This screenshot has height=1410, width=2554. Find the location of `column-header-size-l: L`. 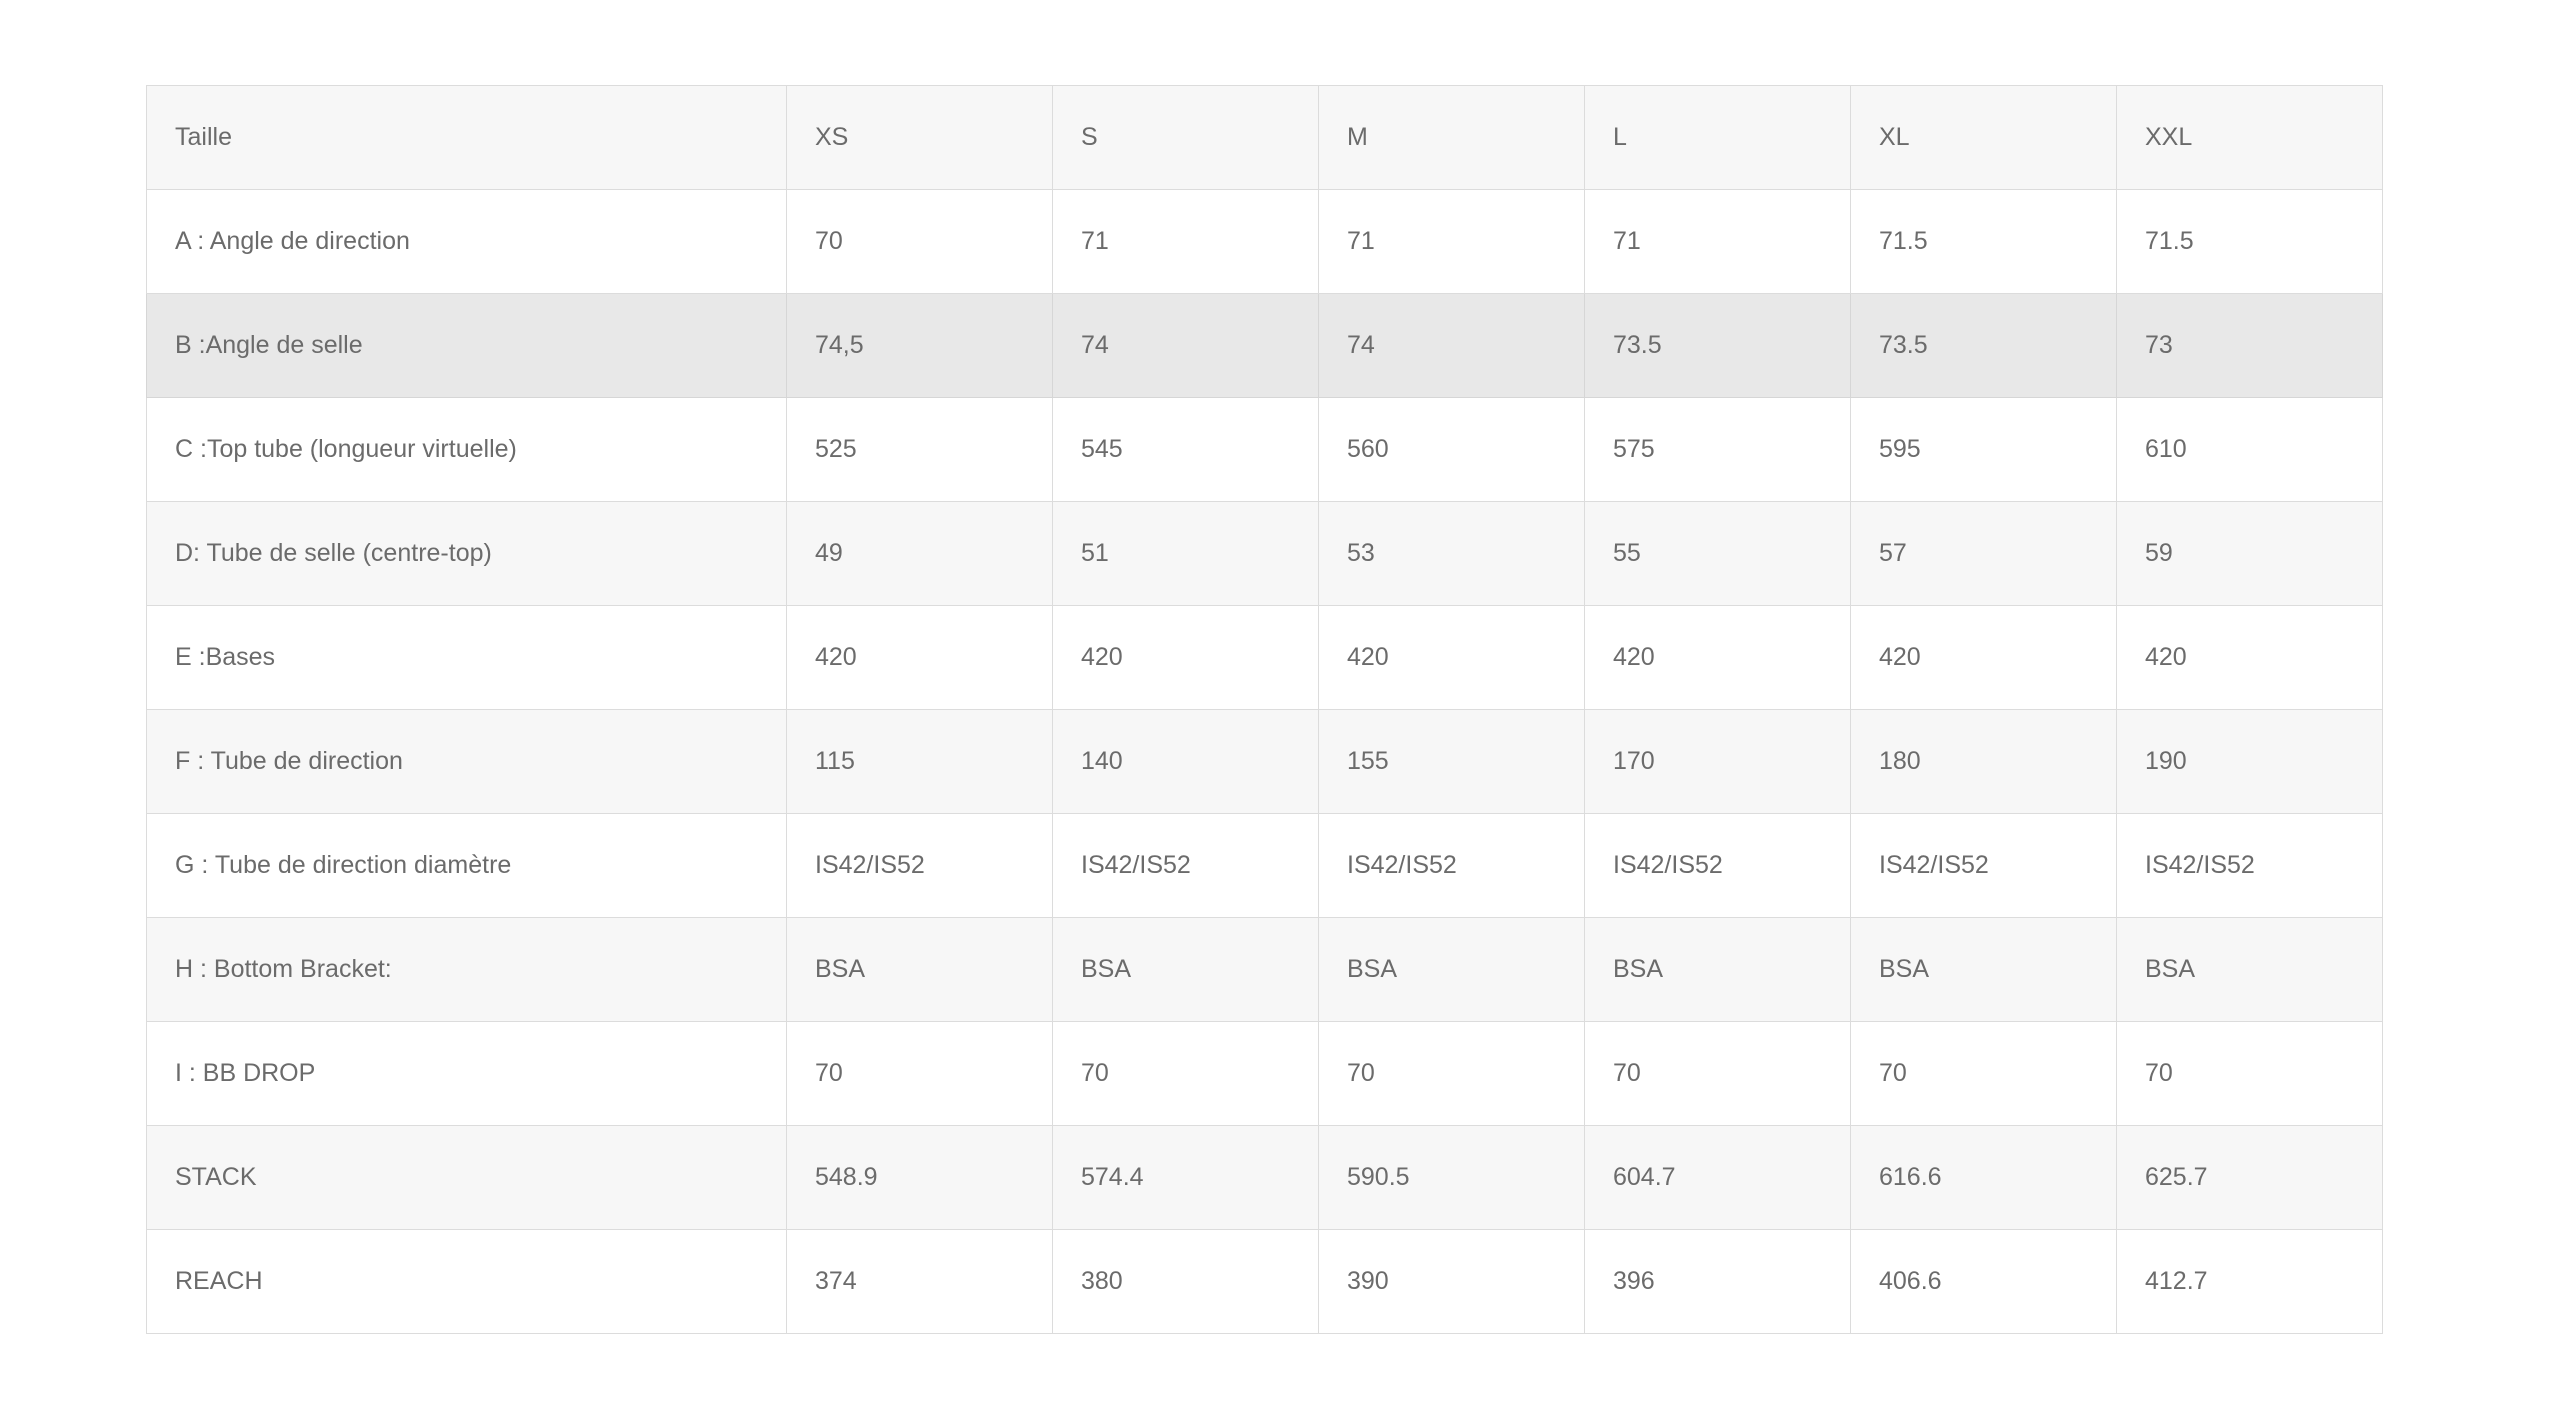

column-header-size-l: L is located at coordinates (1717, 137).